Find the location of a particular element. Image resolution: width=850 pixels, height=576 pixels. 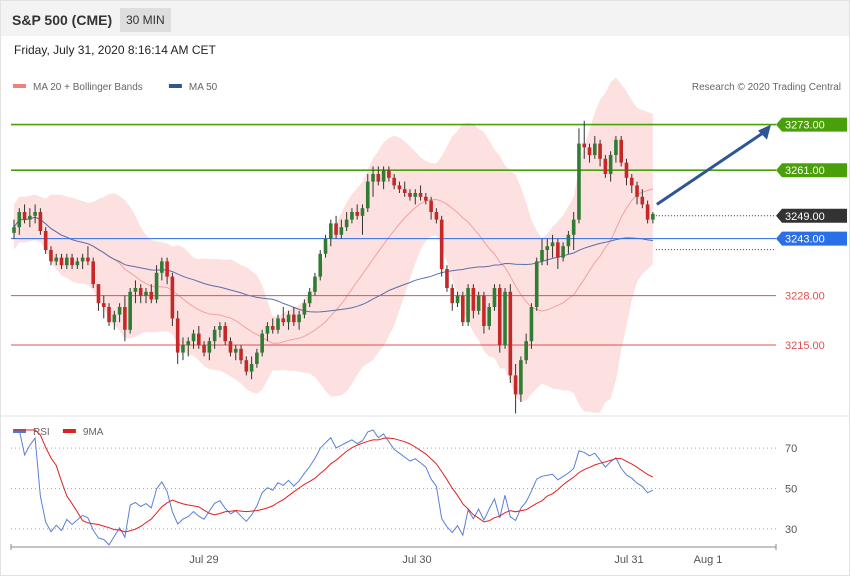

last-price-tag is located at coordinates (811, 215).